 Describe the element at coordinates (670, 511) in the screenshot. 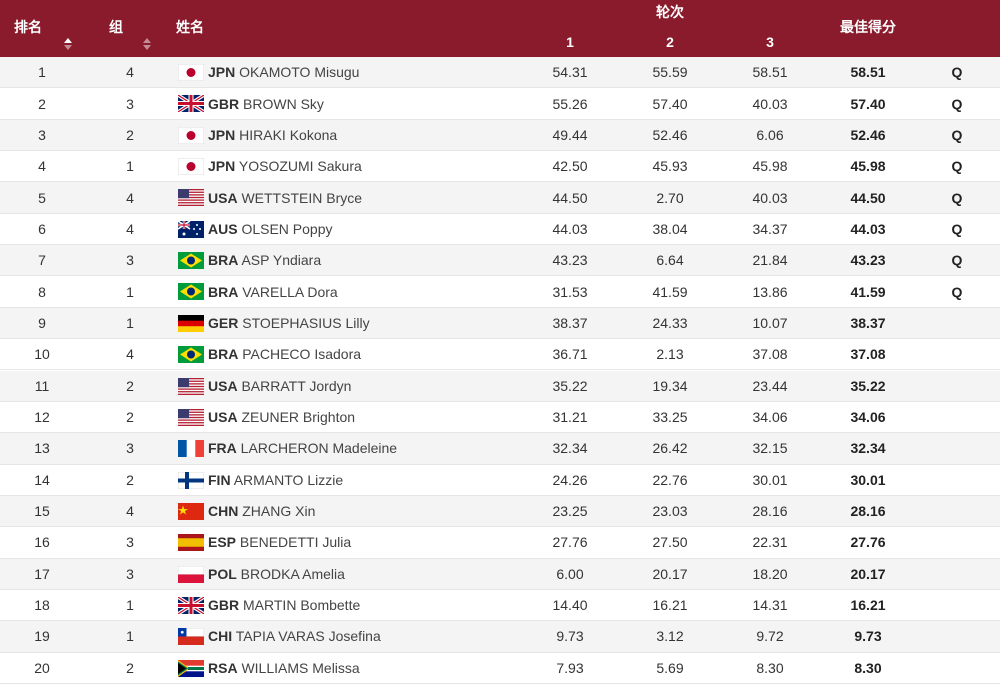

I see `round-score: 23.03` at that location.